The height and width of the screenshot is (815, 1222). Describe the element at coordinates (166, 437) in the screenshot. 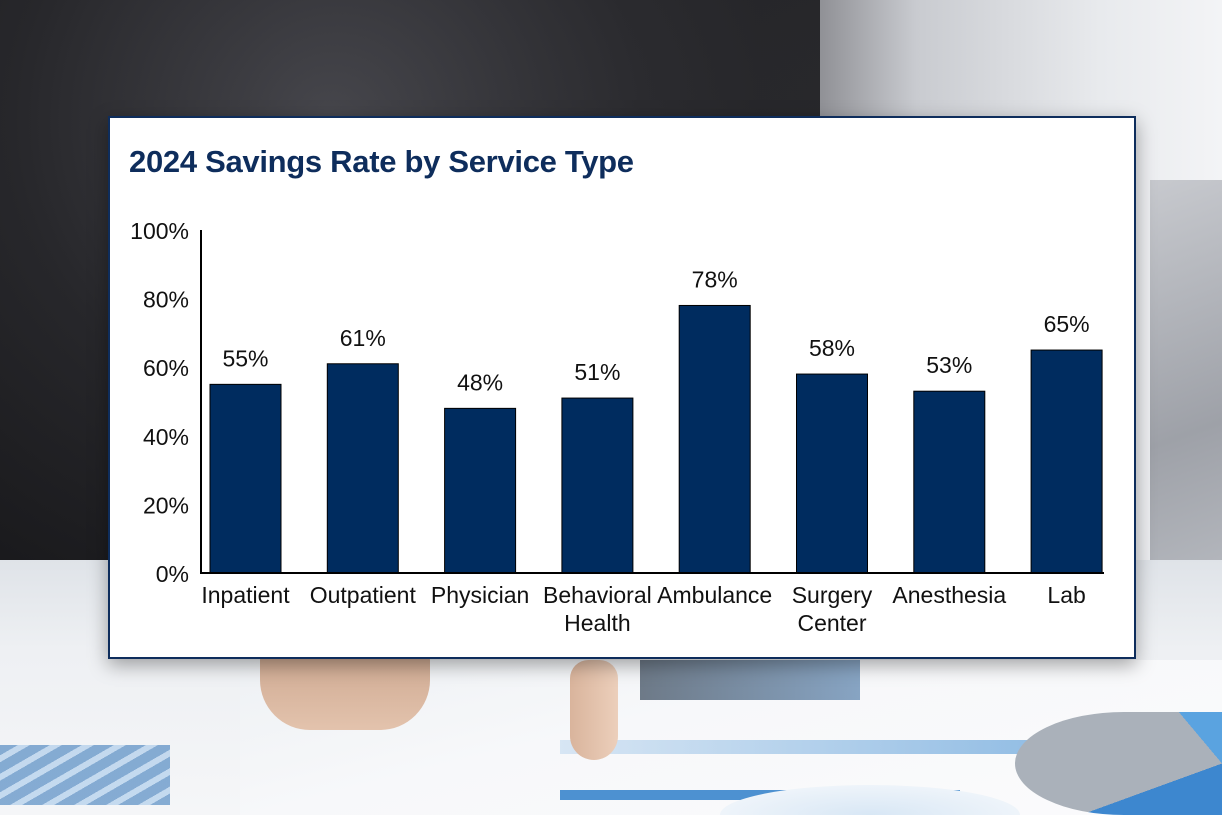

I see `y-tick-label: 40%` at that location.